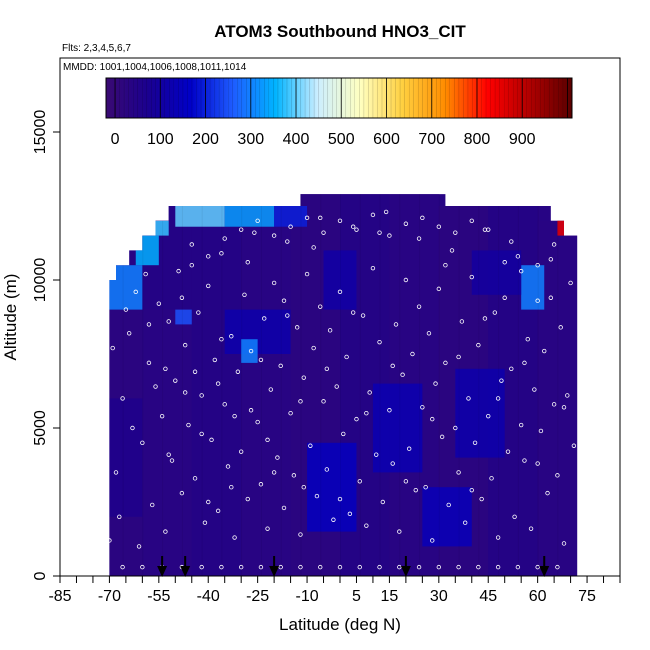  What do you see at coordinates (46, 345) in the screenshot?
I see `y-axis: 0 5000 10000 15000` at bounding box center [46, 345].